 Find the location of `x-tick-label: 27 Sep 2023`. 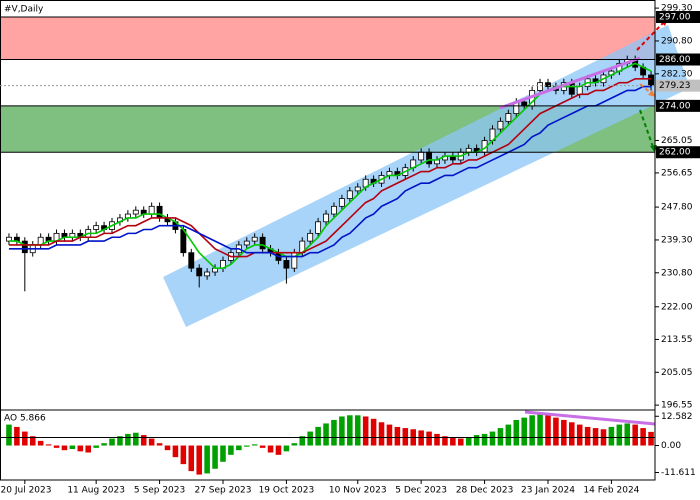

x-tick-label: 27 Sep 2023 is located at coordinates (222, 491).